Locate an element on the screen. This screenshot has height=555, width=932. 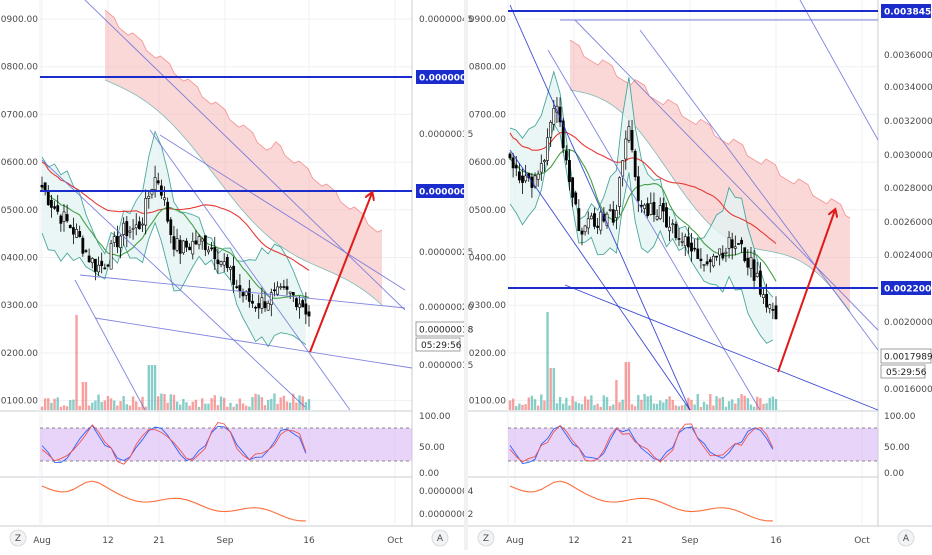
stoch-rsi-k is located at coordinates (641, 444).